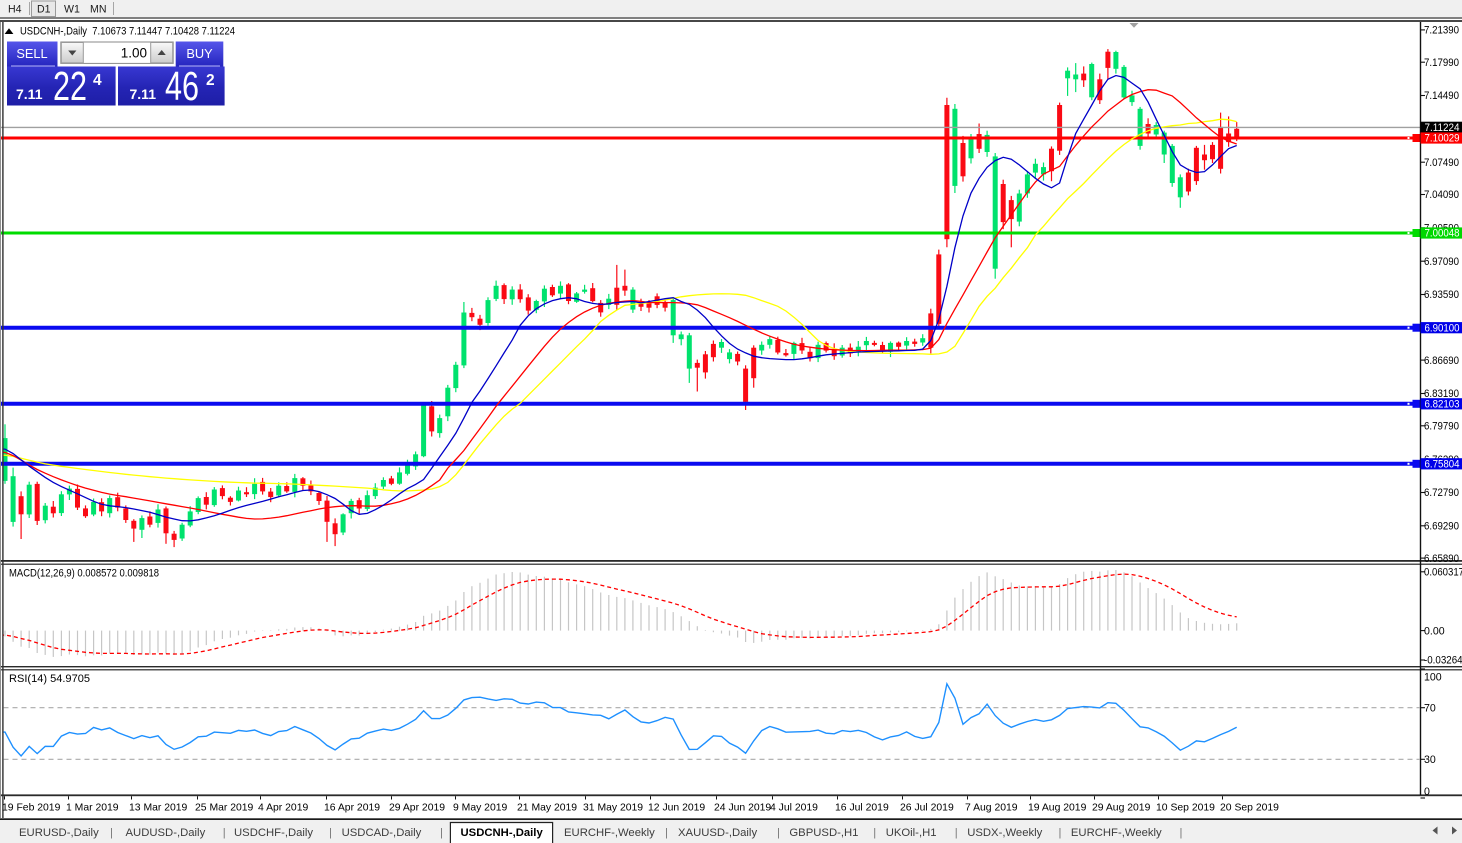 This screenshot has height=843, width=1462. What do you see at coordinates (742, 808) in the screenshot?
I see `svg-text: 24 Jun 2019` at bounding box center [742, 808].